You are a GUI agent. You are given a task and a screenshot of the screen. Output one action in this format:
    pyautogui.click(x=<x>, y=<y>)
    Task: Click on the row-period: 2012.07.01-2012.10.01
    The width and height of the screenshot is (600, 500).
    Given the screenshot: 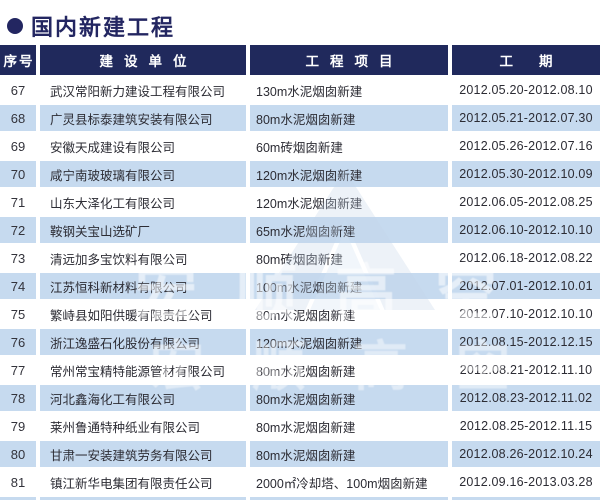 What is the action you would take?
    pyautogui.click(x=526, y=286)
    